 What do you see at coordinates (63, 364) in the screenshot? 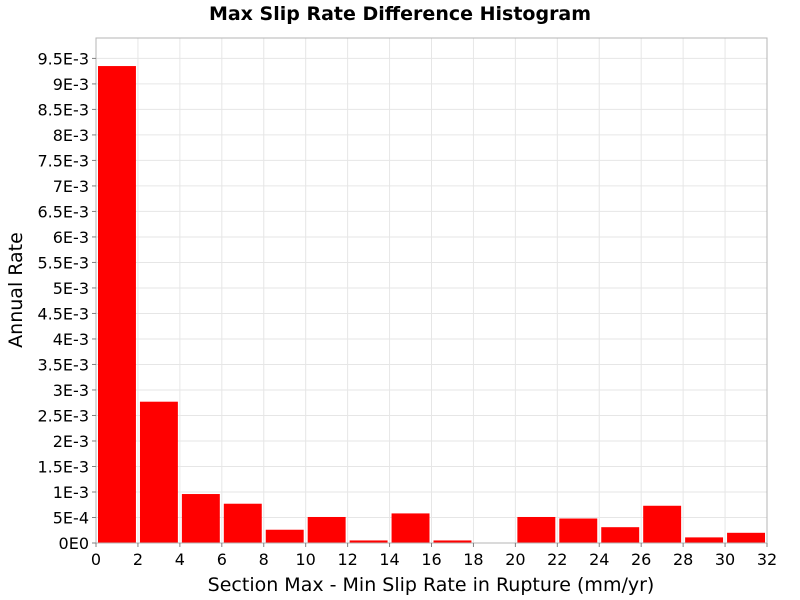
I see `y-tick-label: 3.5E-3` at bounding box center [63, 364].